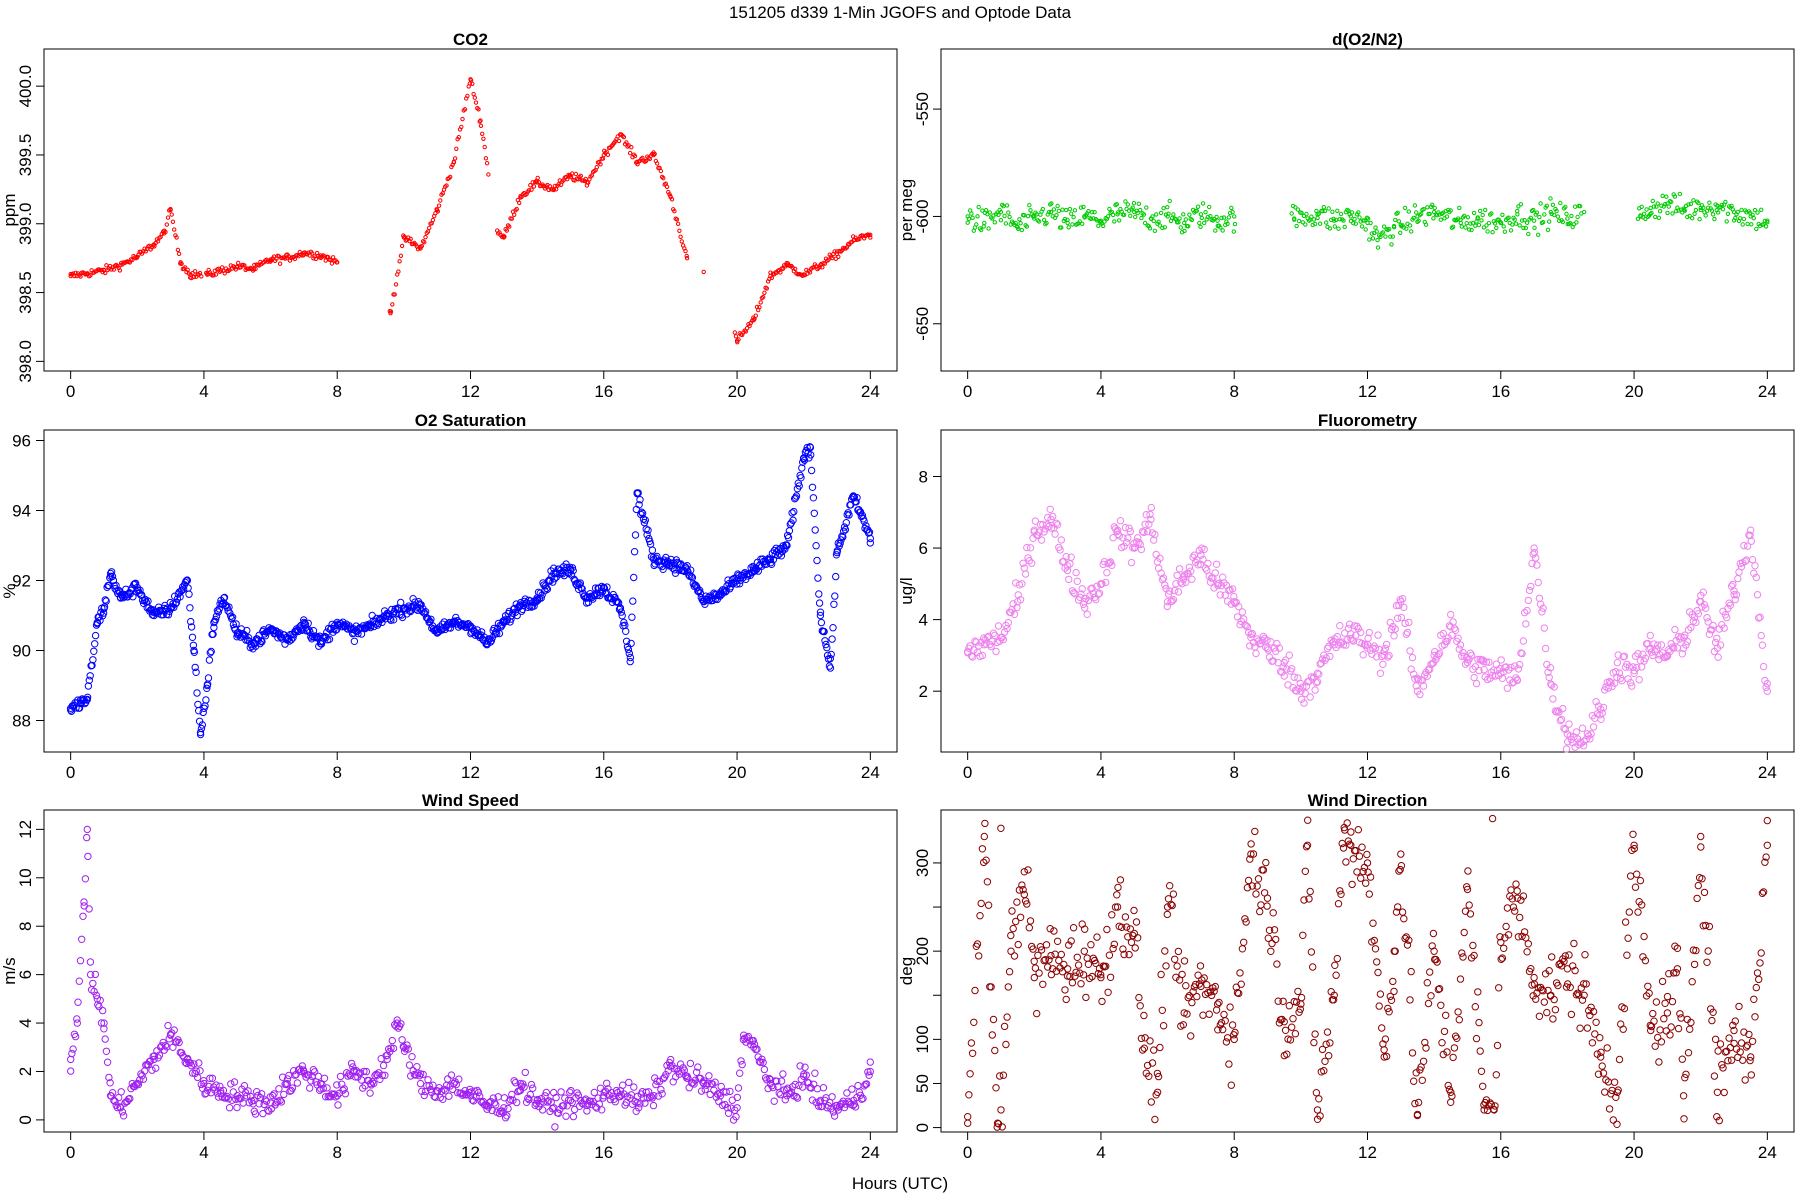  Describe the element at coordinates (9, 970) in the screenshot. I see `y-axis-label: m/s` at that location.